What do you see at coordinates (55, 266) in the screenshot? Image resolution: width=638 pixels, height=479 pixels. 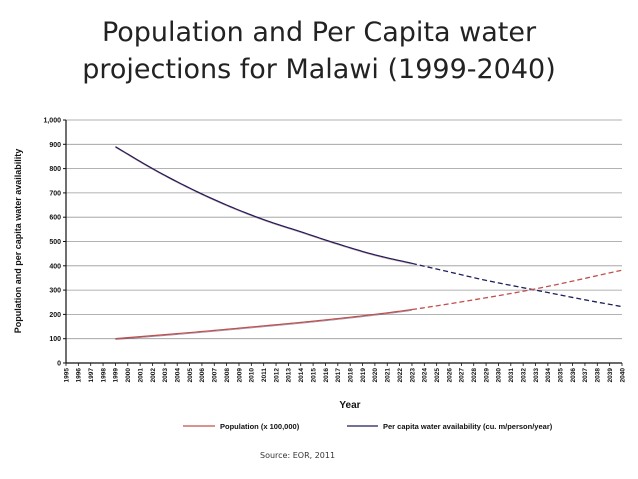 I see `y-tick-label: 400` at bounding box center [55, 266].